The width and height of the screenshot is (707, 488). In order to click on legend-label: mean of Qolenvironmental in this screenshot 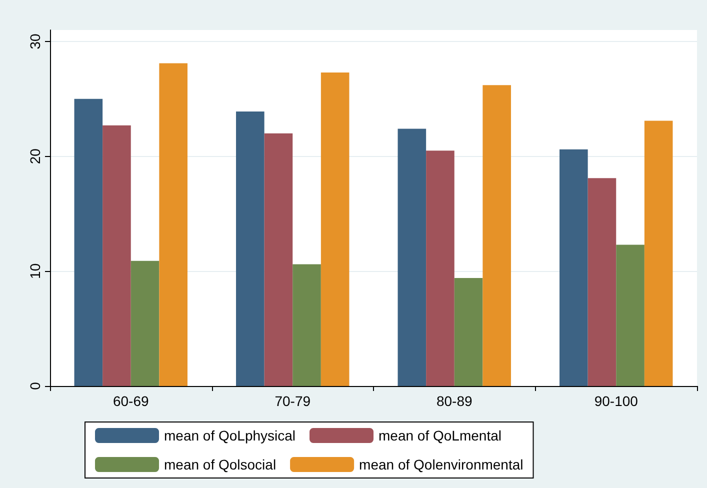, I will do `click(441, 464)`.